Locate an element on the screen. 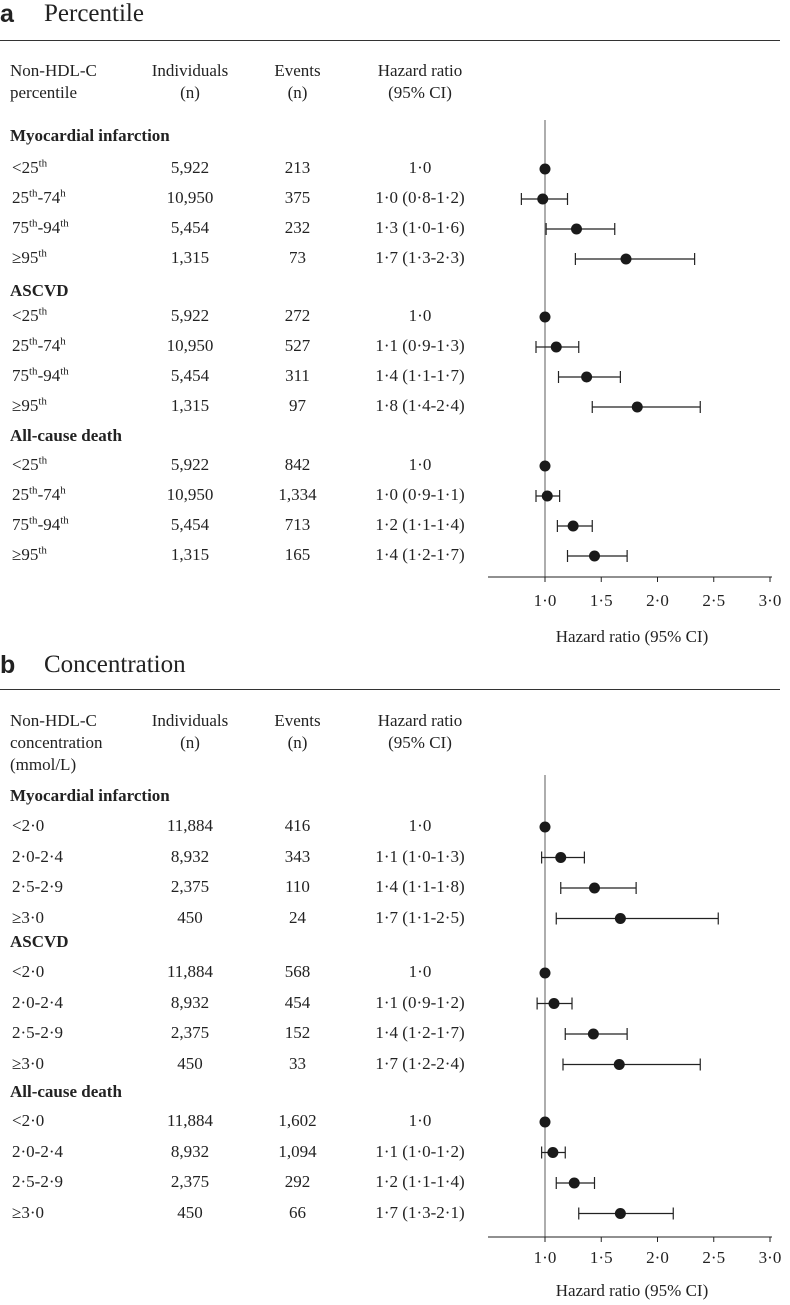 The image size is (790, 1305). events-cell: 454 is located at coordinates (297, 1002).